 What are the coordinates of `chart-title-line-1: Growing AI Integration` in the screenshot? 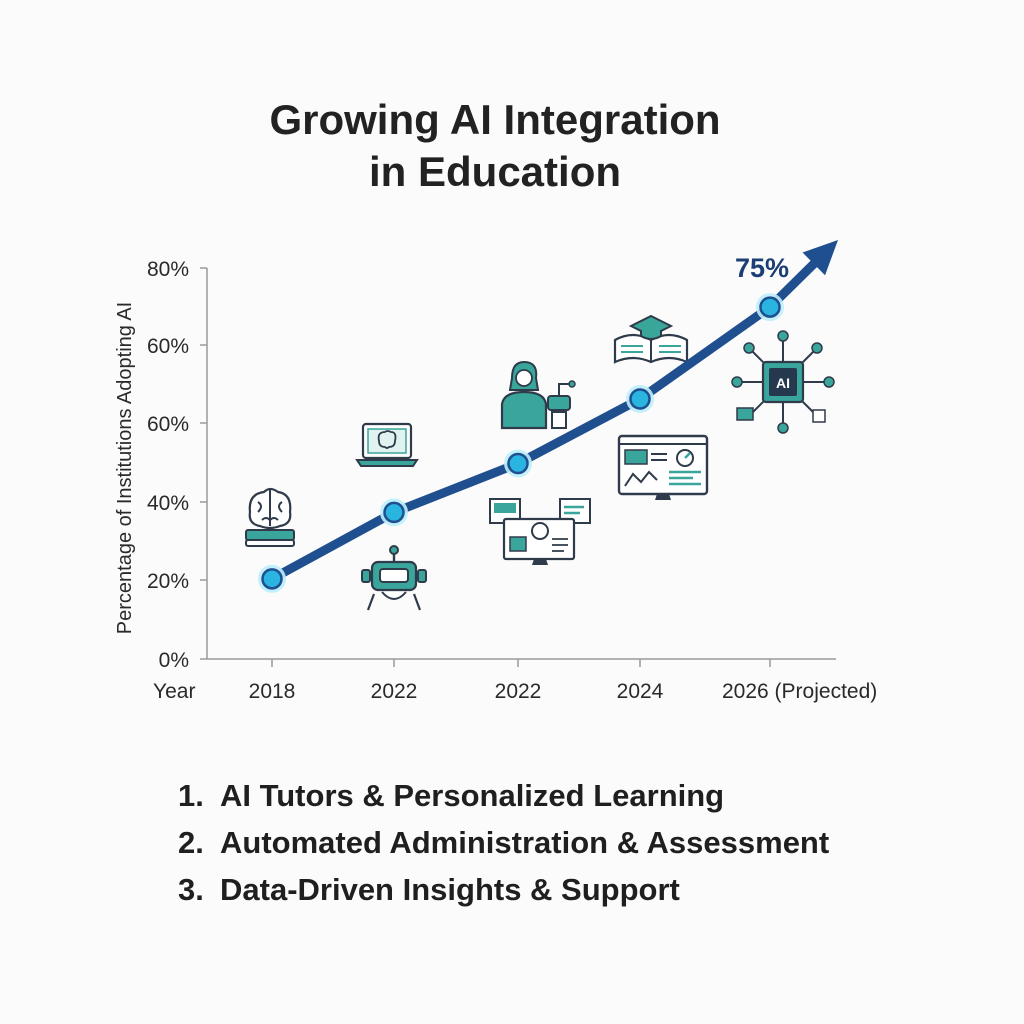 It's located at (495, 119).